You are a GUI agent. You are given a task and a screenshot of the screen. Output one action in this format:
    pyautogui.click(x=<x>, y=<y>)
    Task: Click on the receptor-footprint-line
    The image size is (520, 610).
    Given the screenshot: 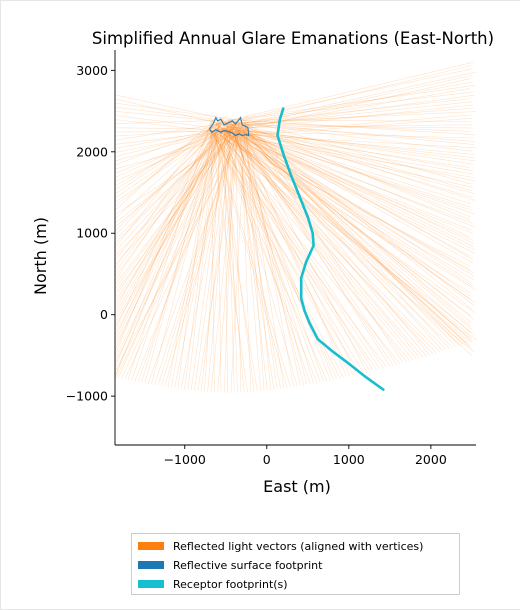 What is the action you would take?
    pyautogui.click(x=330, y=249)
    